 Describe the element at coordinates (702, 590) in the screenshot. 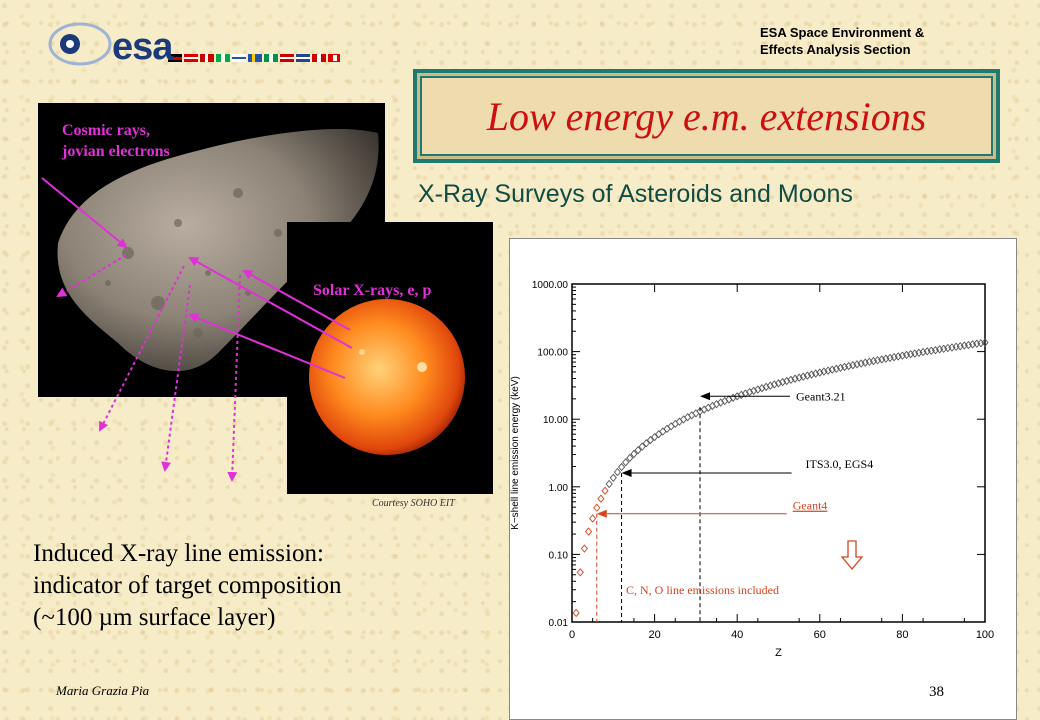

I see `cno-note-label: C, N, O line emissions included` at that location.